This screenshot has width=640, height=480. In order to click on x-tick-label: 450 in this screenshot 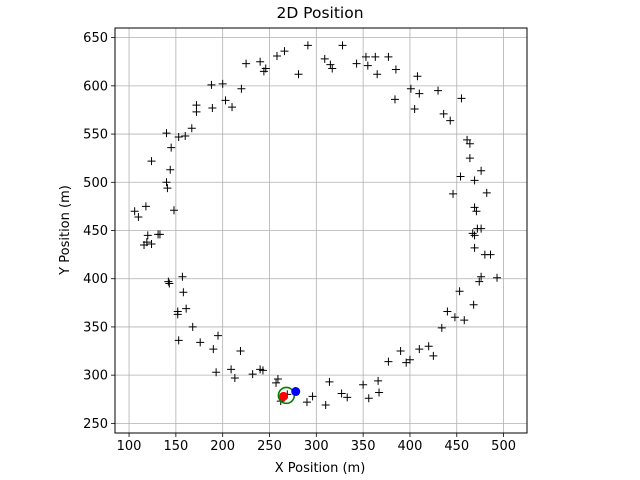, I will do `click(456, 446)`.